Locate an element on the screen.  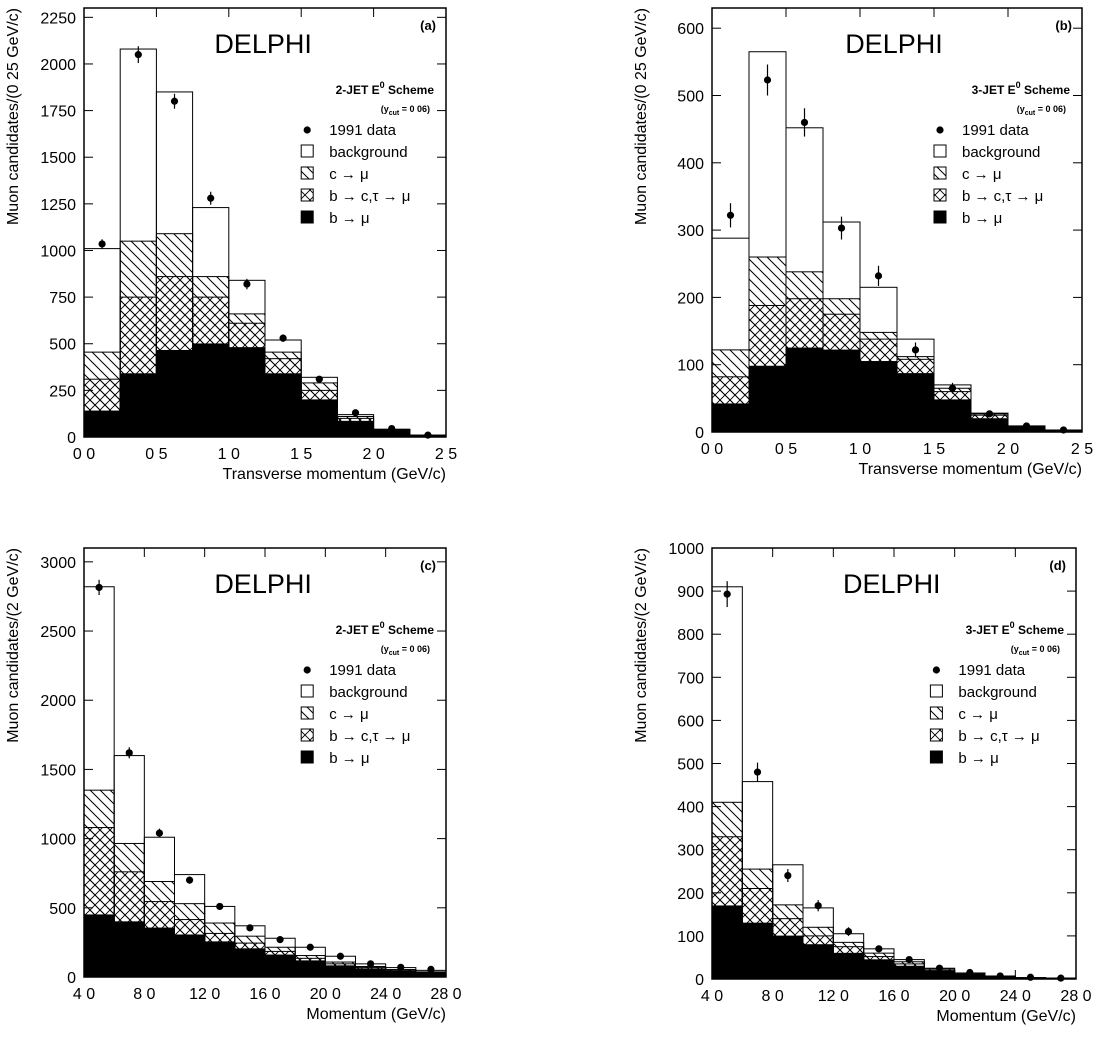
y-tick-label: 100 is located at coordinates (690, 366).